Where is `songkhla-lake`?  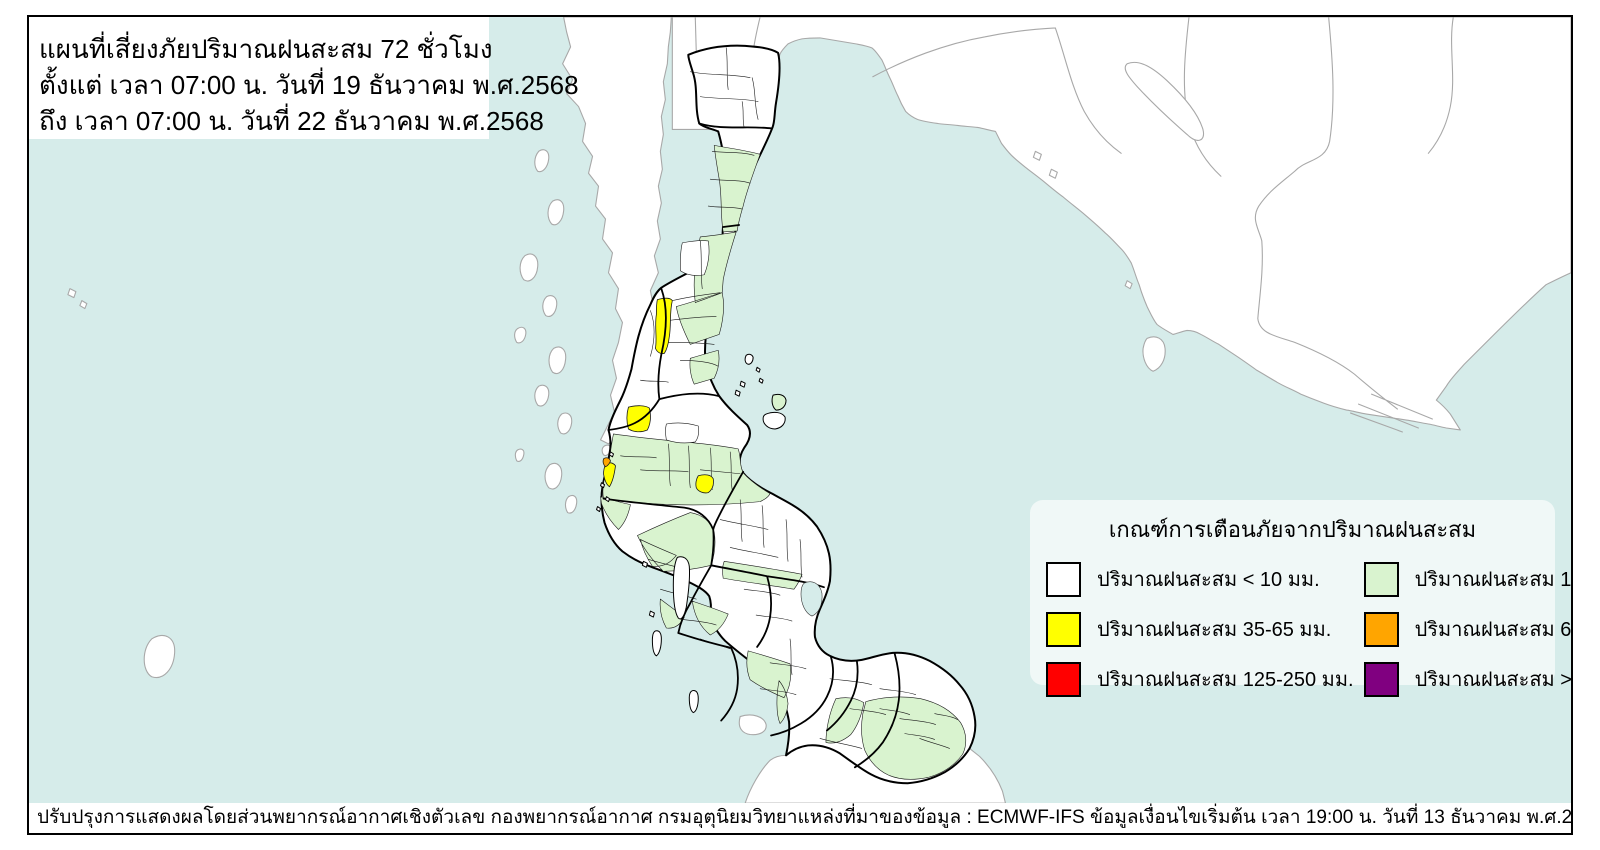
songkhla-lake is located at coordinates (811, 599).